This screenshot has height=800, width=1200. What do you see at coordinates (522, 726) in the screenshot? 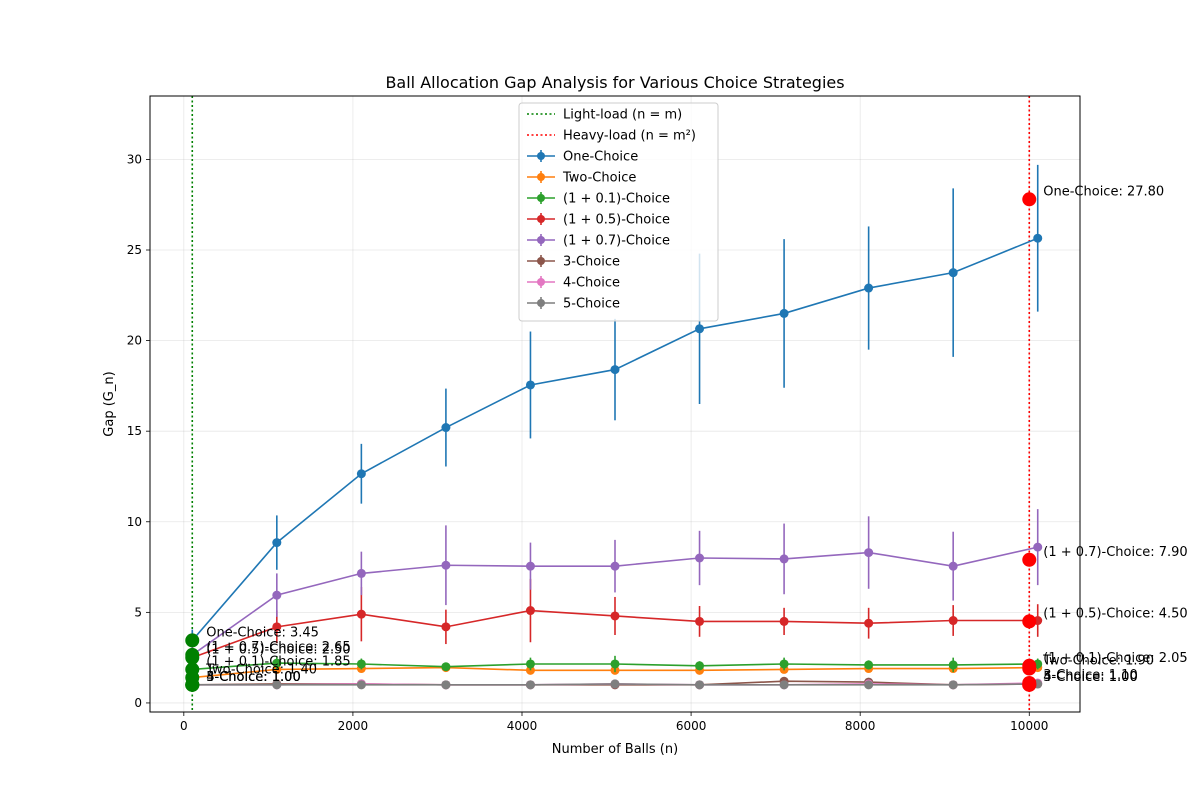
I see `x-tick-label: 4000` at bounding box center [522, 726].